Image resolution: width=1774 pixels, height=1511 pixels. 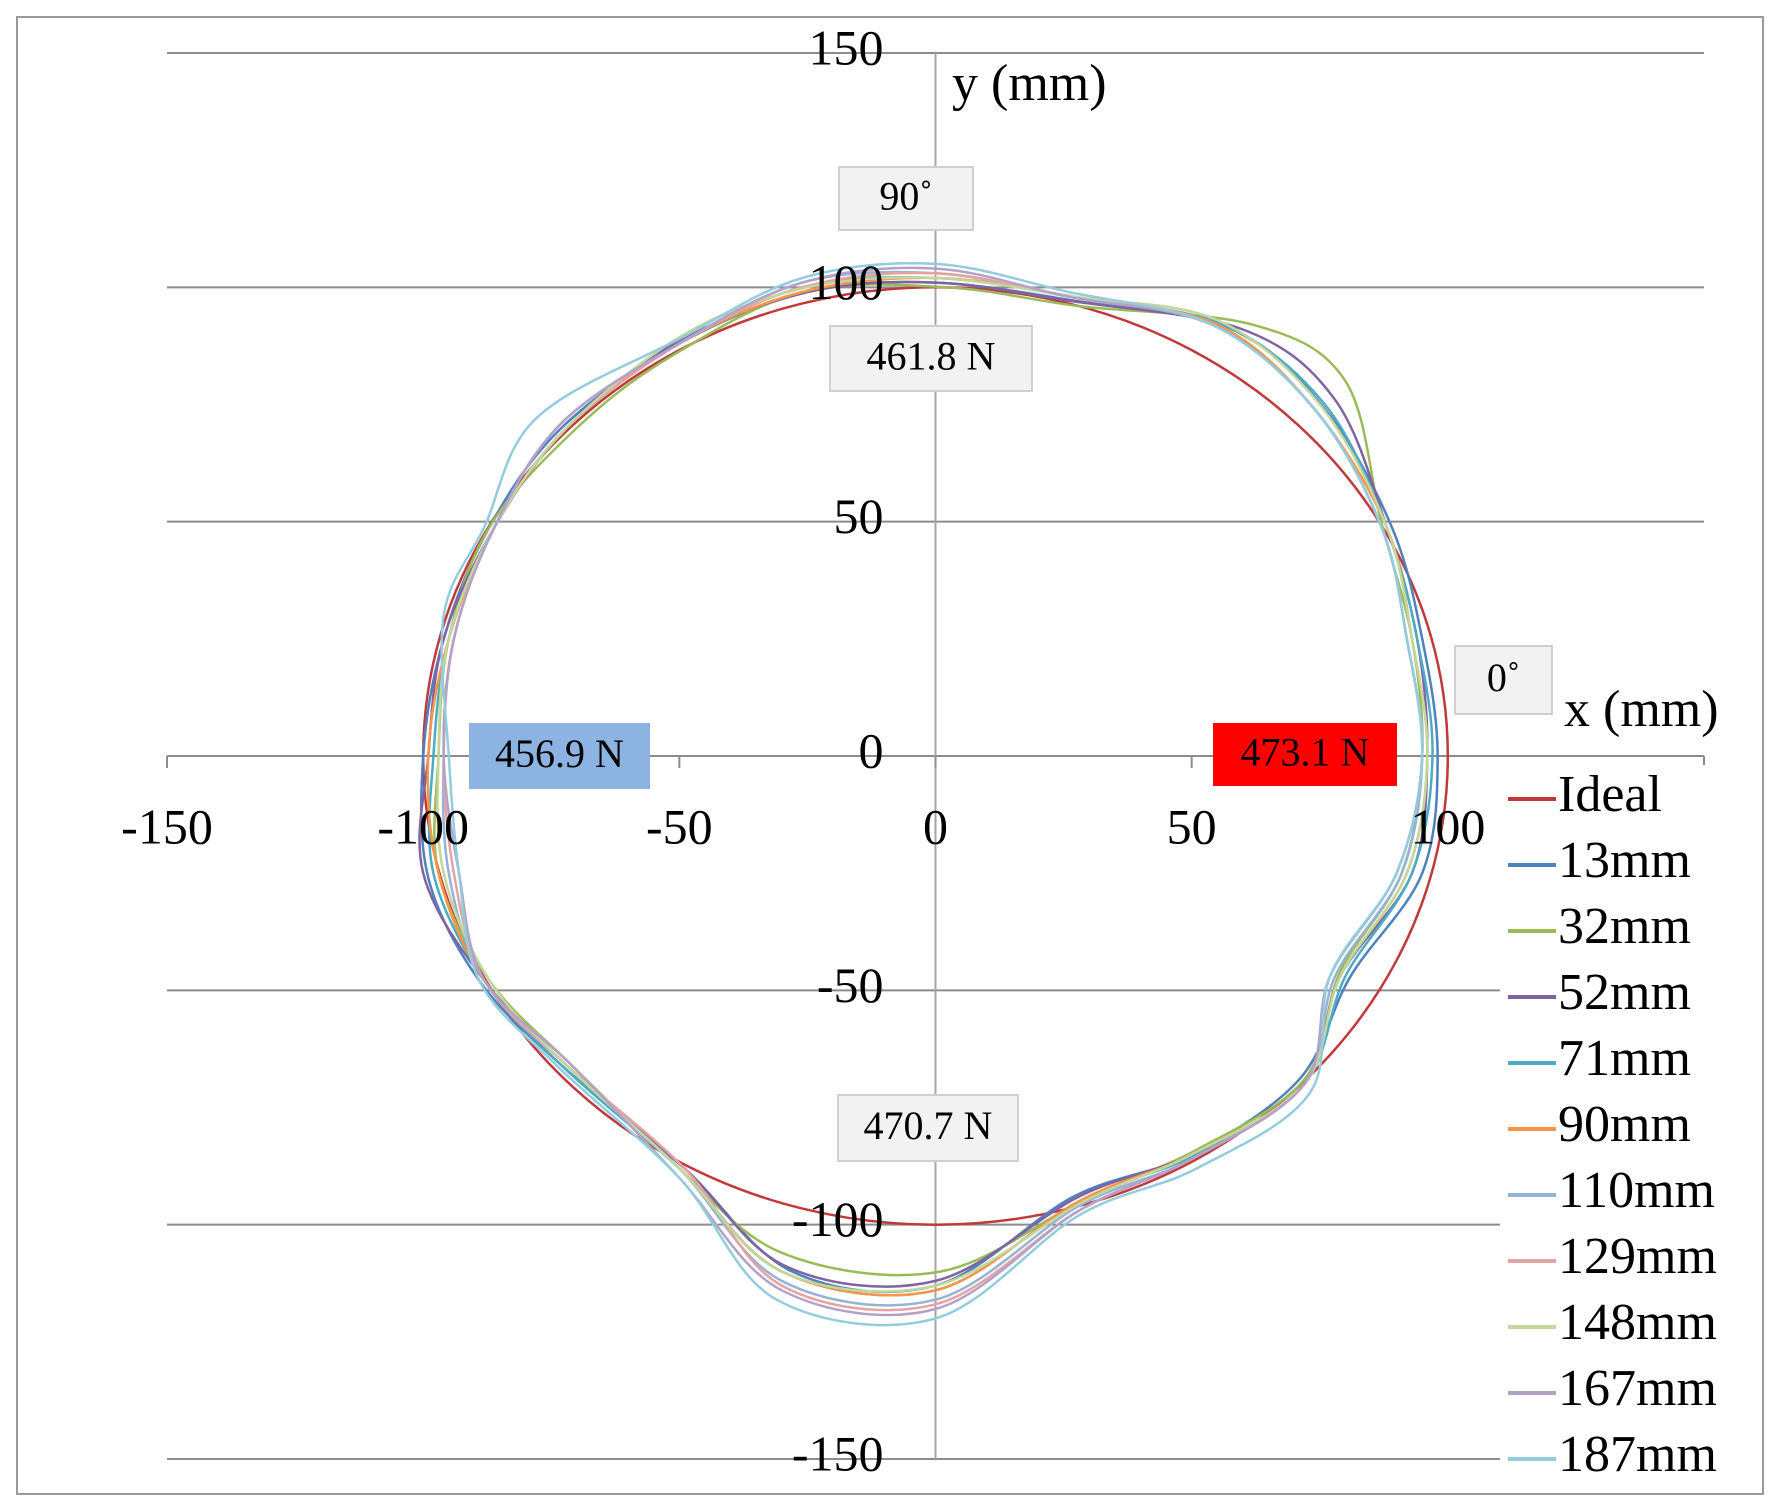 What do you see at coordinates (846, 47) in the screenshot?
I see `y-tick-label: 150` at bounding box center [846, 47].